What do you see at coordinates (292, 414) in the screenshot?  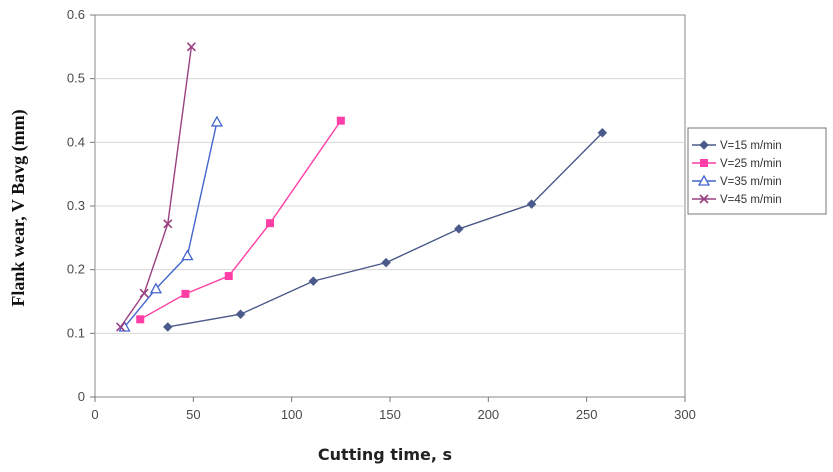 I see `x-tick-label: 100` at bounding box center [292, 414].